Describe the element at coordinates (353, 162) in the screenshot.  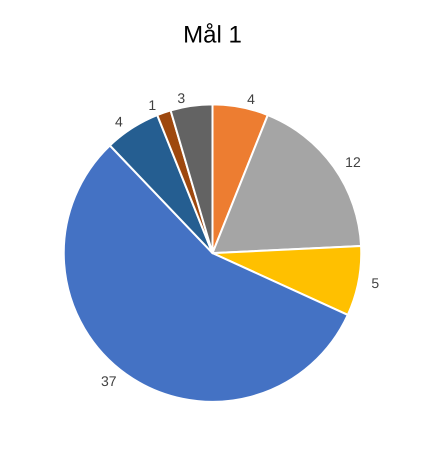
I see `data-label: 12` at that location.